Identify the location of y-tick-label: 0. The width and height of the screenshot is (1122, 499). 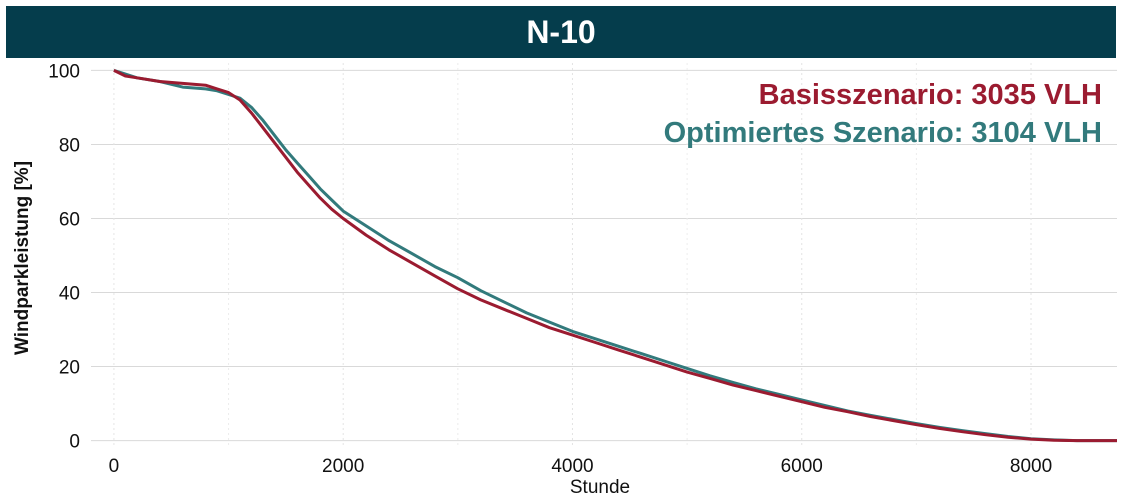
(74, 442).